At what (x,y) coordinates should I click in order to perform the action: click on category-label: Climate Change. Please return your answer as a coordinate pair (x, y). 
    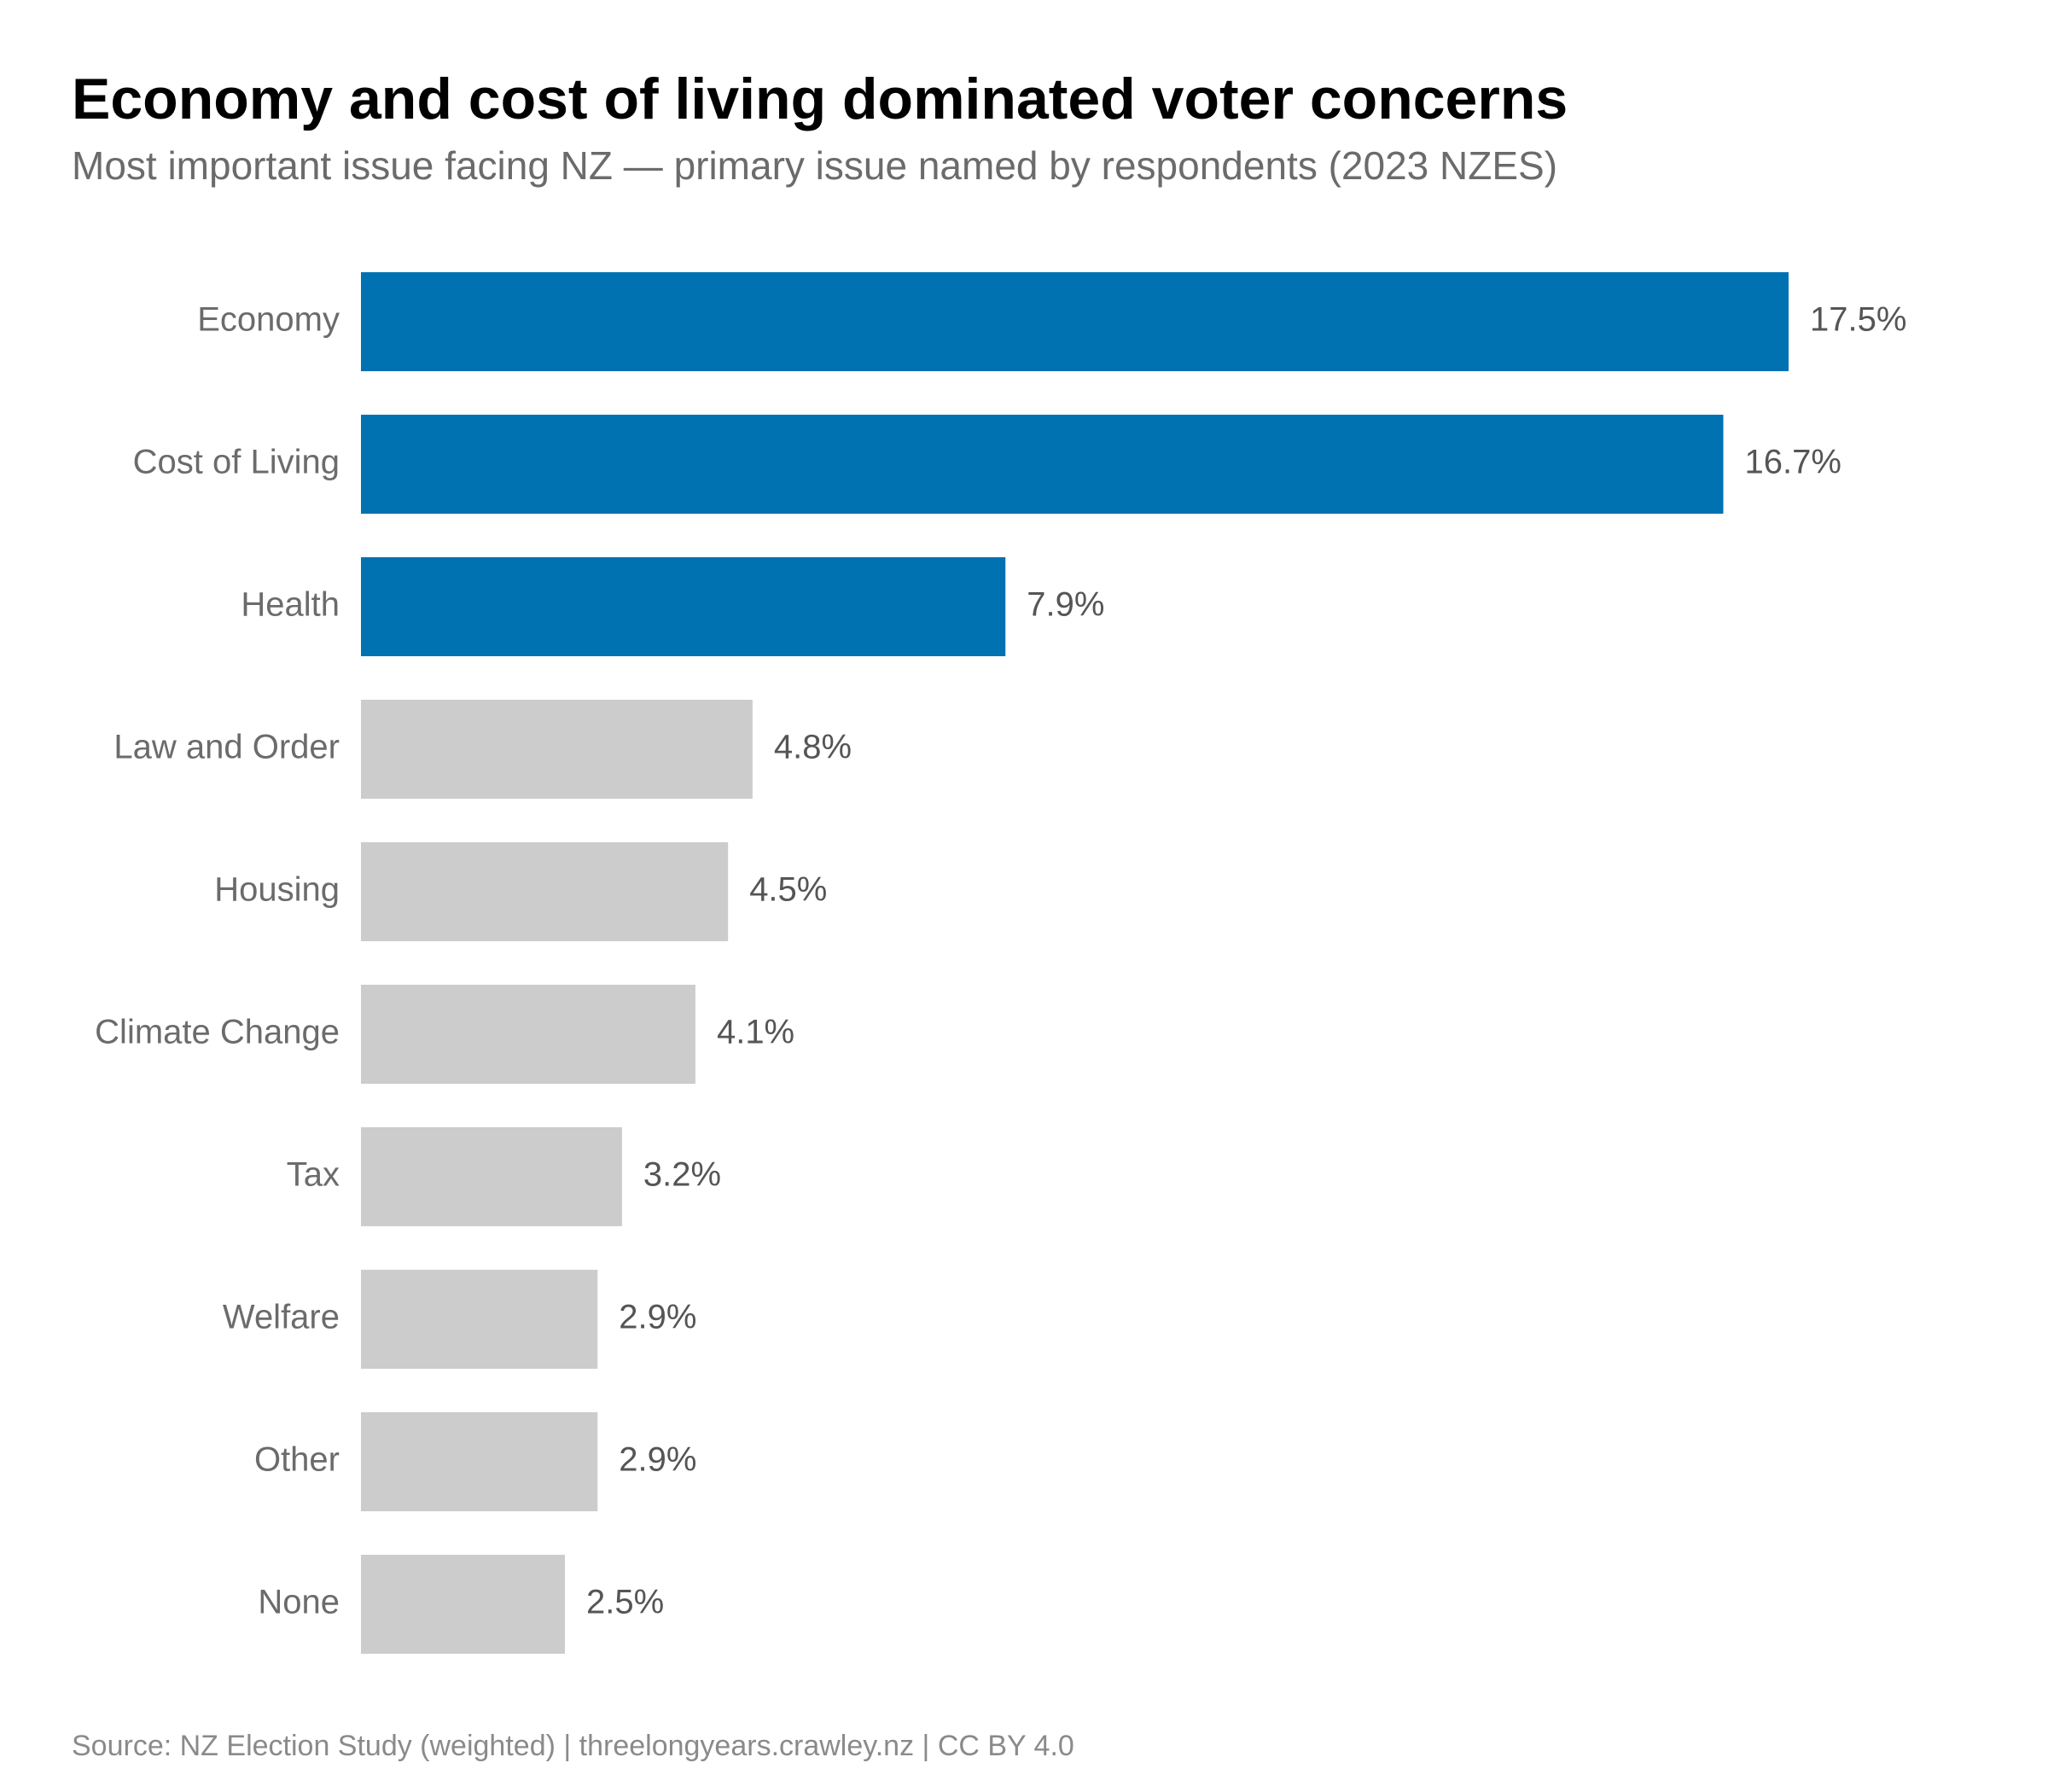
    Looking at the image, I should click on (217, 1032).